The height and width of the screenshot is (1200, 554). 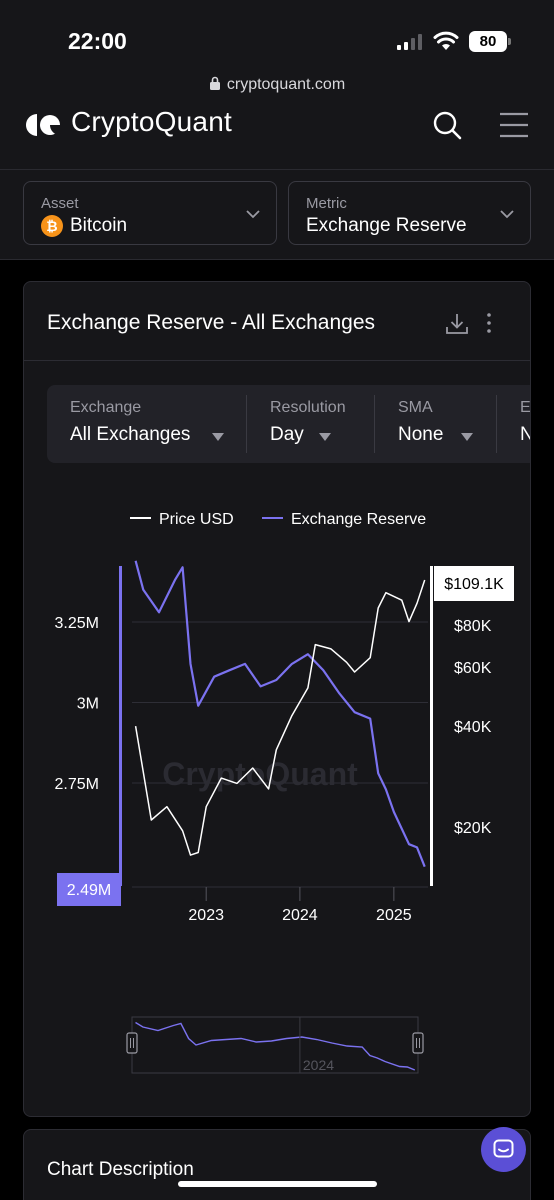 I want to click on chart-title: Exchange Reserve - All Exchanges, so click(x=211, y=322).